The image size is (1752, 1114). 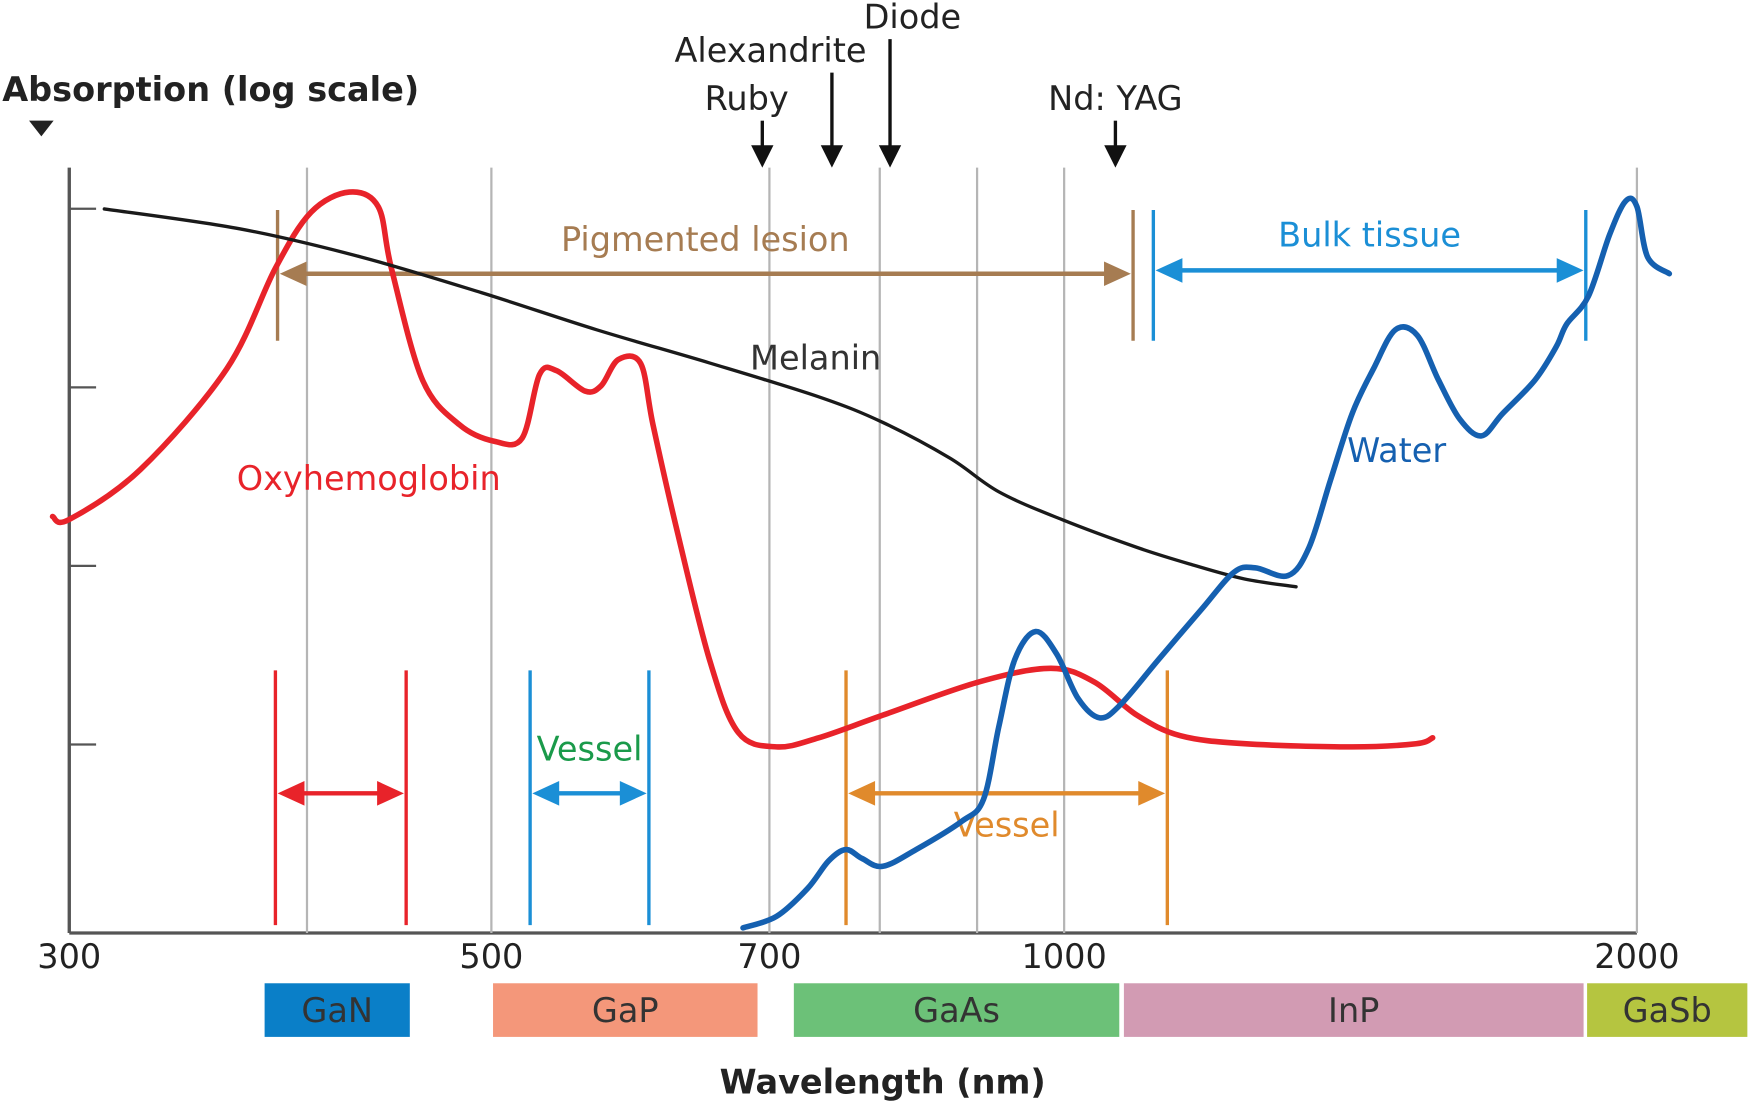 I want to click on series-label: Oxyhemoglobin, so click(x=369, y=478).